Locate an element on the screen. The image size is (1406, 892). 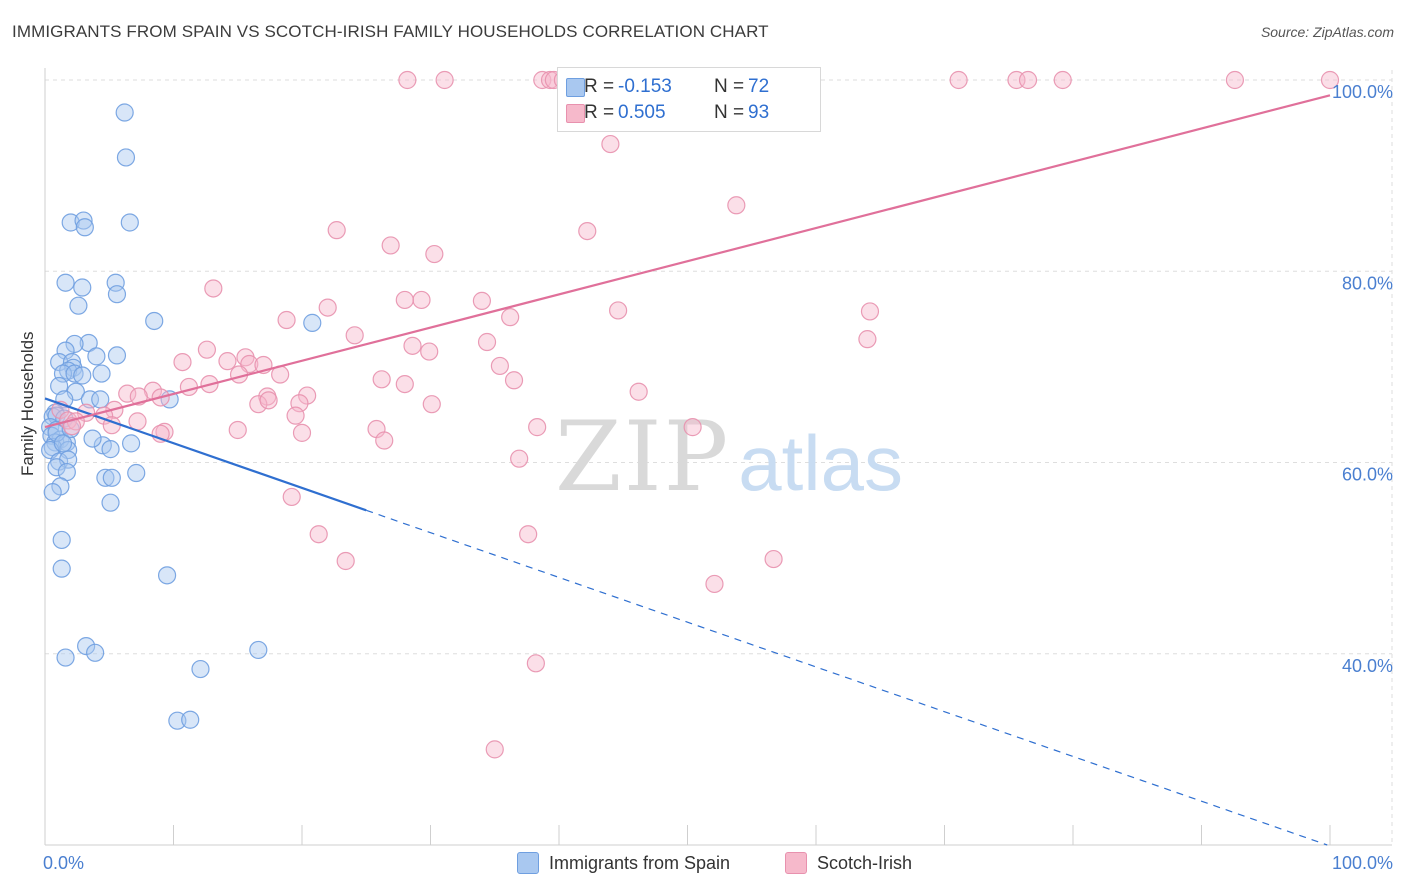
x-tick-label: 100.0% is located at coordinates (1362, 863).